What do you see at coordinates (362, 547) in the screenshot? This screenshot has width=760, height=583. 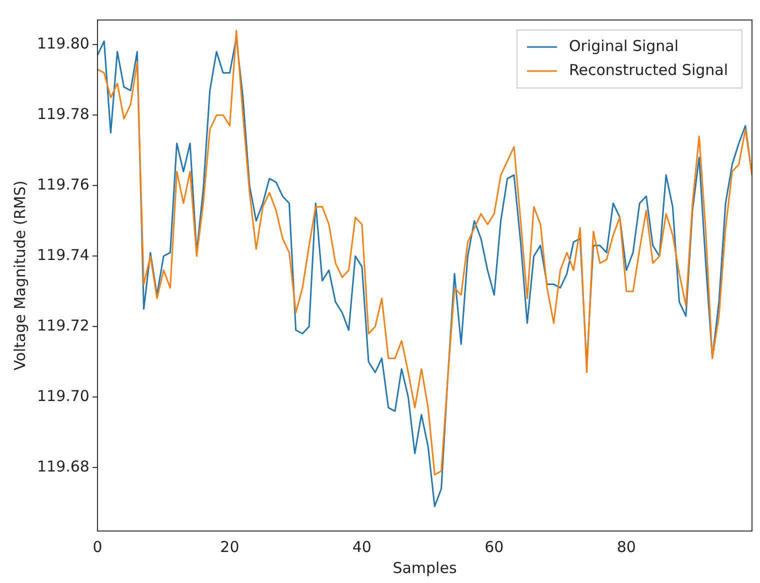 I see `x-tick-label: 40` at bounding box center [362, 547].